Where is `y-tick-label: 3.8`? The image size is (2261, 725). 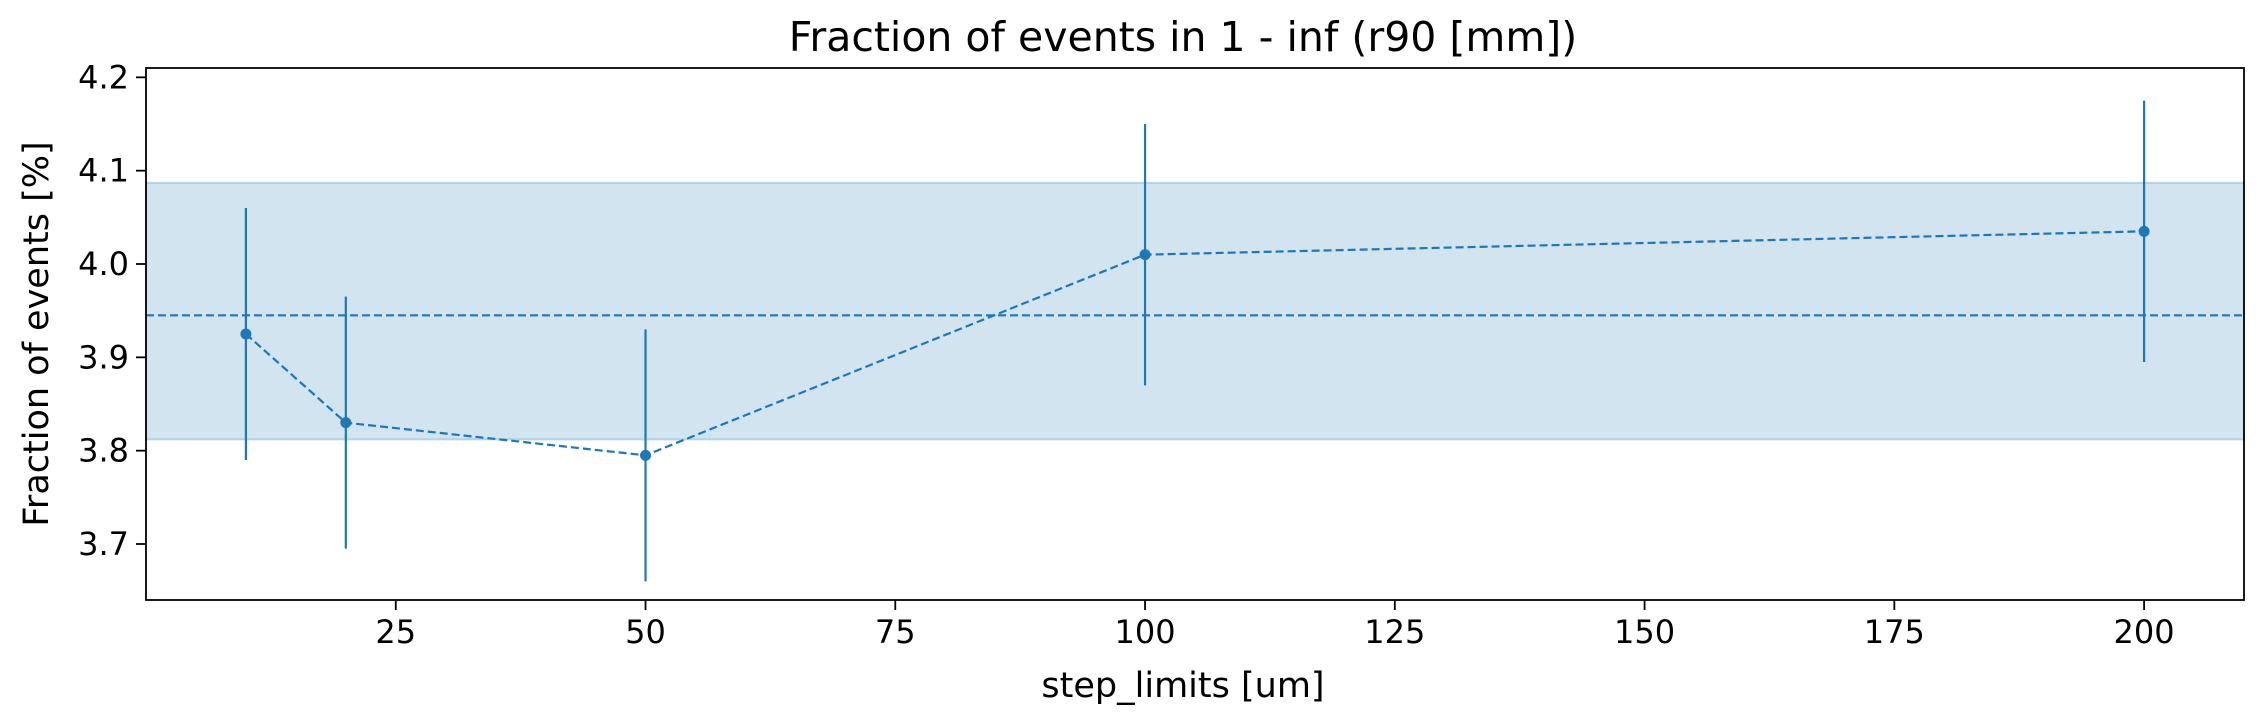 y-tick-label: 3.8 is located at coordinates (103, 451).